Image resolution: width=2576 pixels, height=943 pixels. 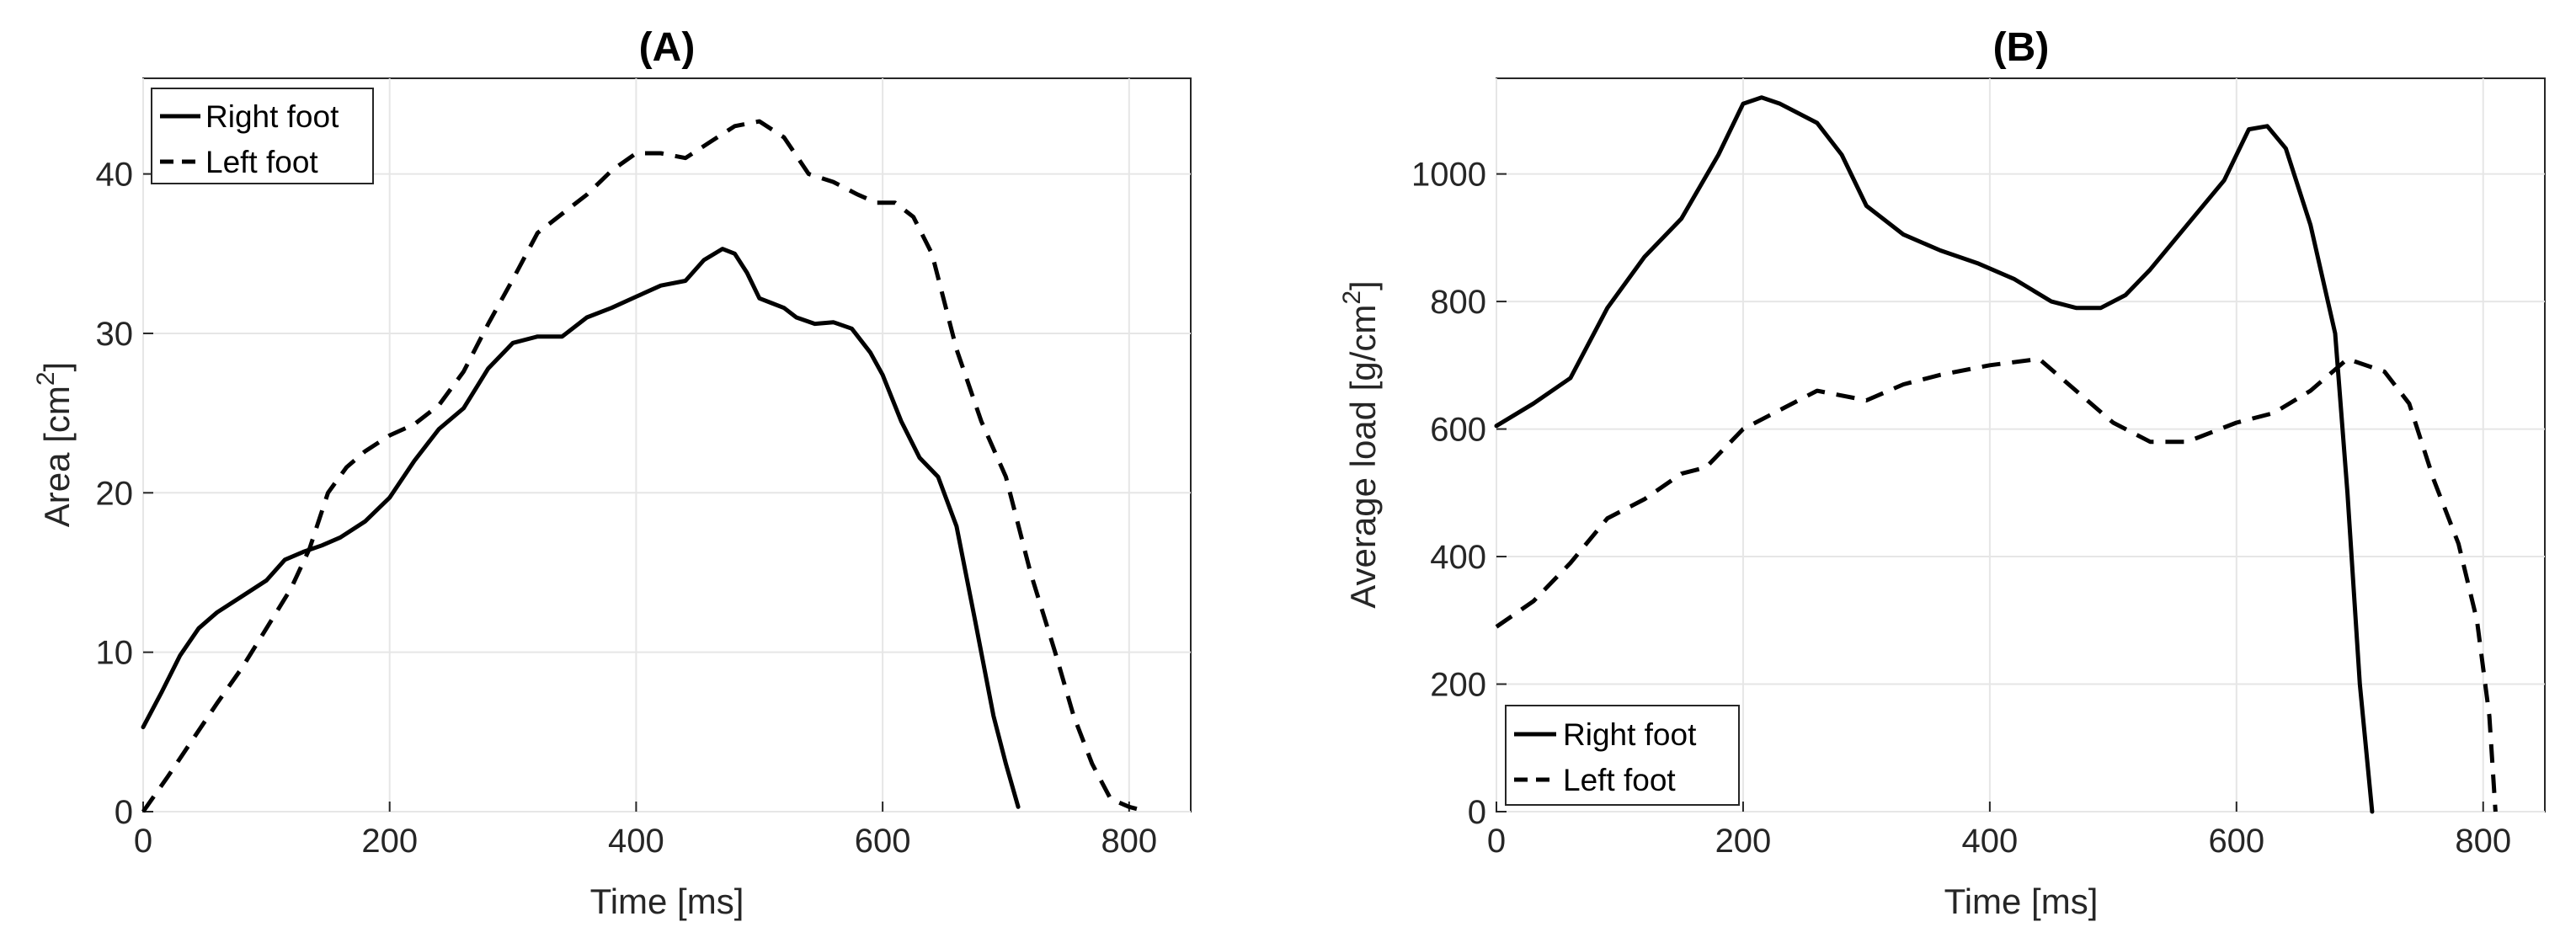 I want to click on y-tick-label: 600, so click(x=1458, y=430).